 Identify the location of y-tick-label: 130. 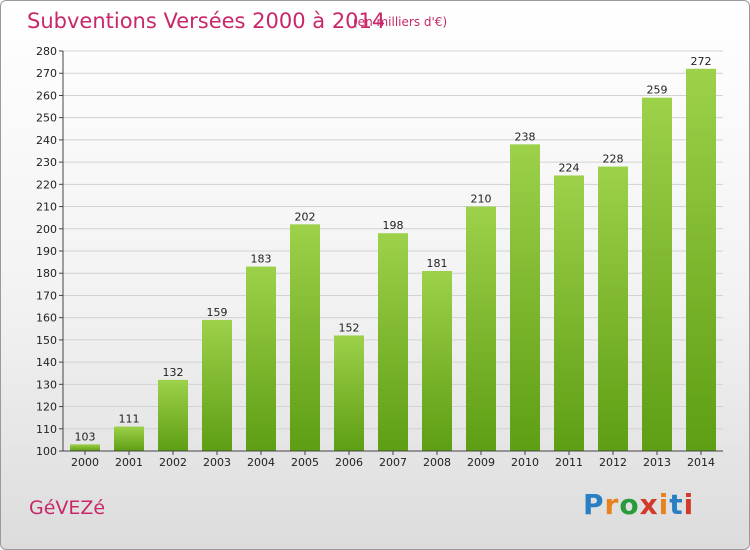
(46, 384).